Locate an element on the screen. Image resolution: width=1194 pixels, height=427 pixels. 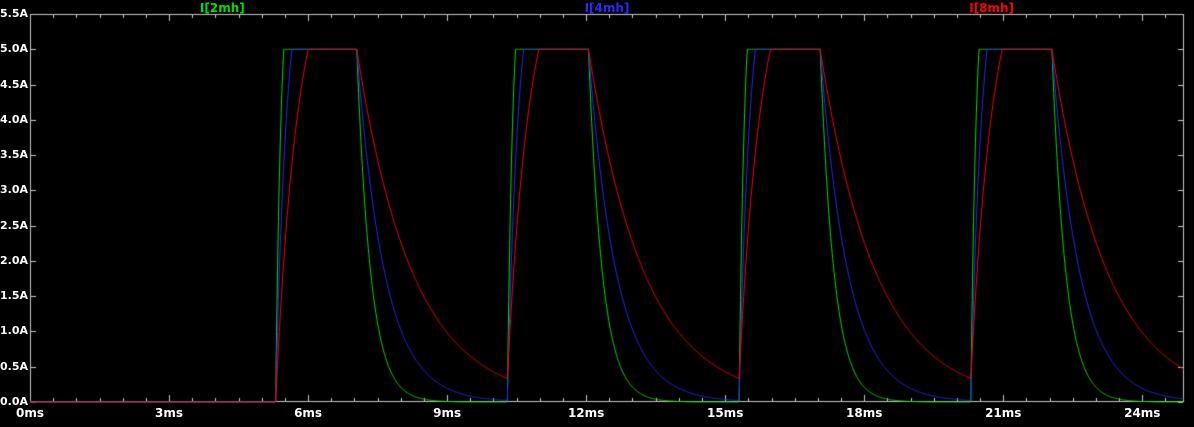
y-tick-label: 1.5A is located at coordinates (14, 296).